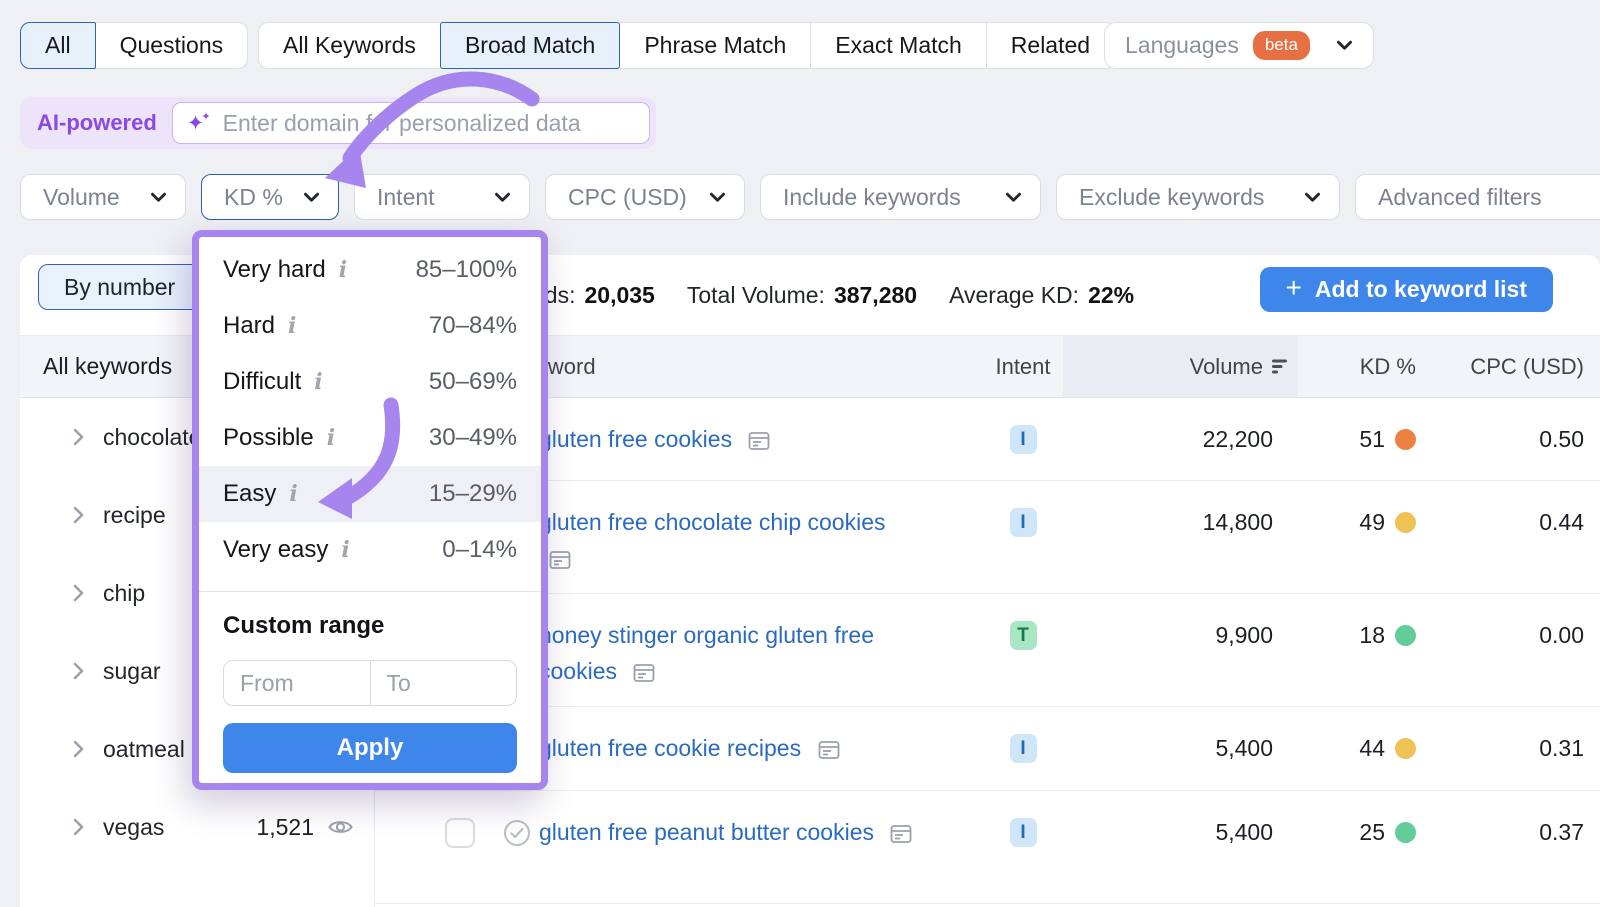 This screenshot has width=1600, height=907. Describe the element at coordinates (268, 437) in the screenshot. I see `kd-option-label: Possible` at that location.